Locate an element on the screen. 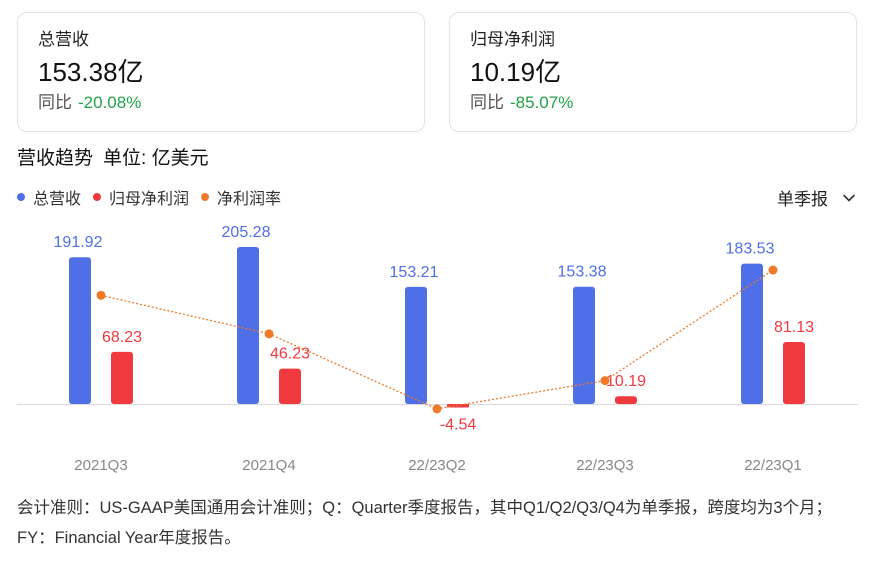 This screenshot has width=880, height=564. revenue-data-label: 153.21 is located at coordinates (414, 272).